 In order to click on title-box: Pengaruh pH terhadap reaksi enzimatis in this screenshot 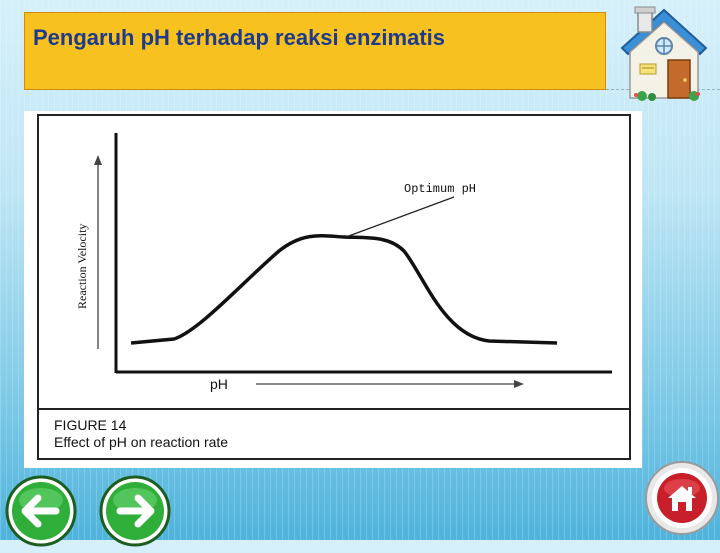, I will do `click(315, 51)`.